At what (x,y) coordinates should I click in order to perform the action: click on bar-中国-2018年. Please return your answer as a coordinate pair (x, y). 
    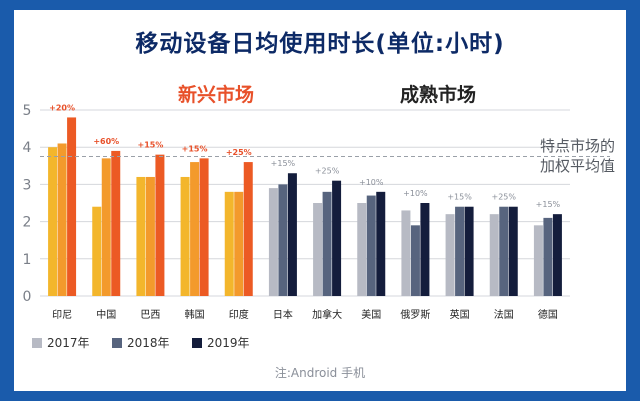
    Looking at the image, I should click on (106, 227).